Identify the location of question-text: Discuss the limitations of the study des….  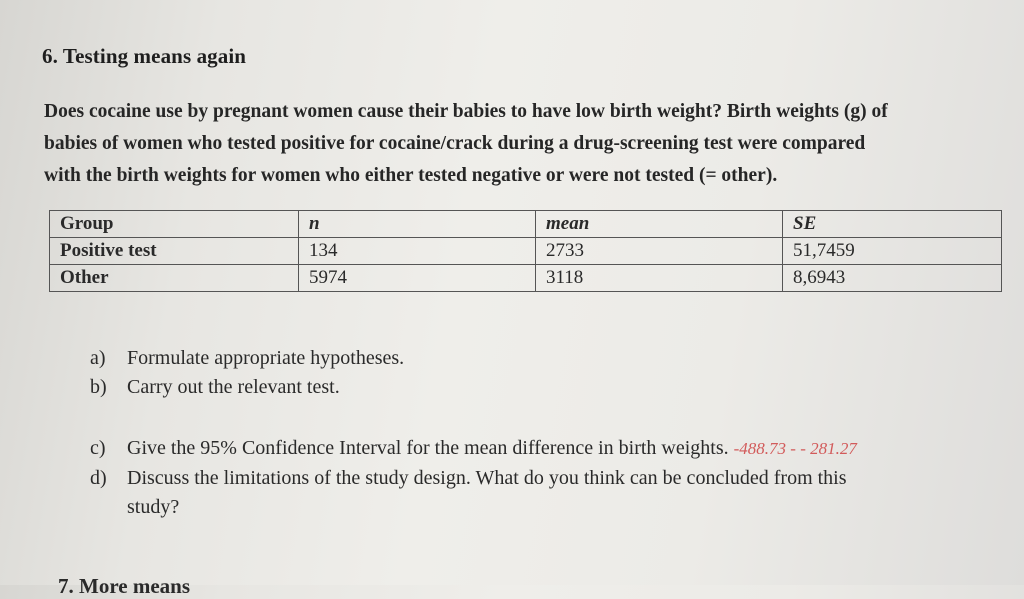
(487, 478).